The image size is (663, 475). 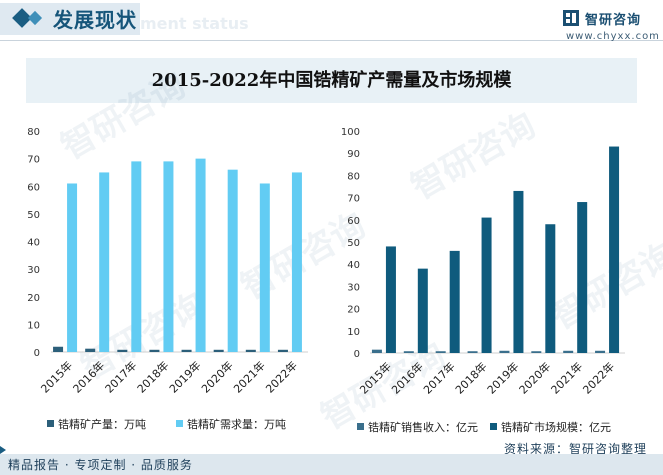 I want to click on legend-label: 锆精矿产量：万吨, so click(x=102, y=424).